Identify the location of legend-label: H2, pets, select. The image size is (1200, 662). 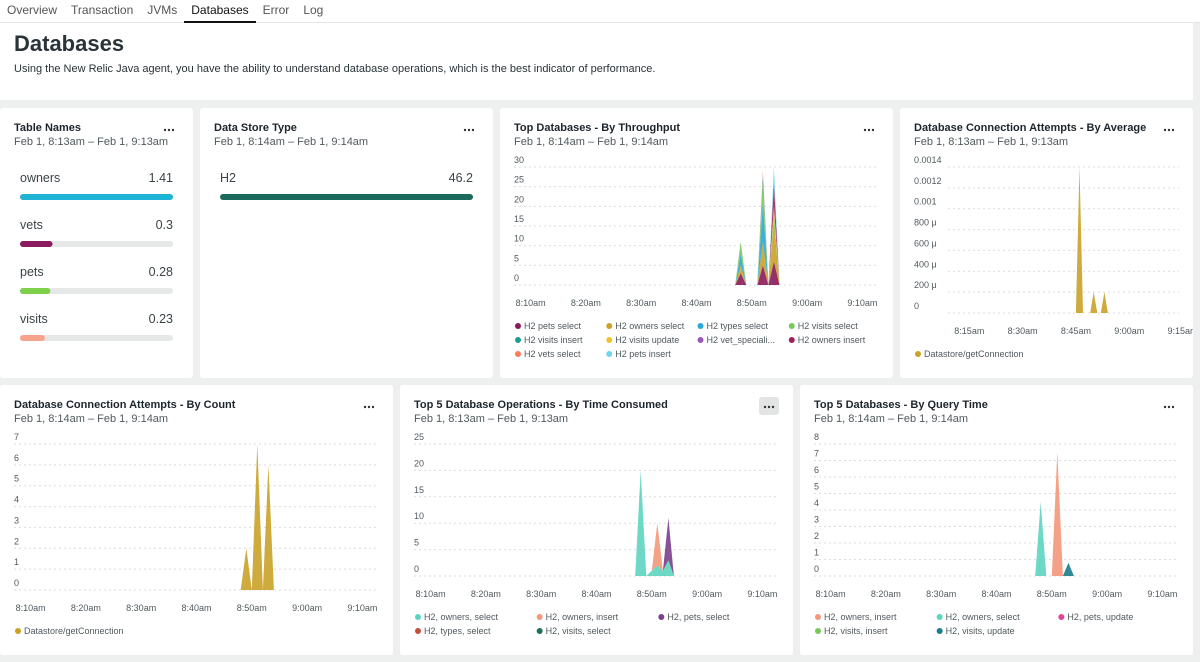
(698, 617).